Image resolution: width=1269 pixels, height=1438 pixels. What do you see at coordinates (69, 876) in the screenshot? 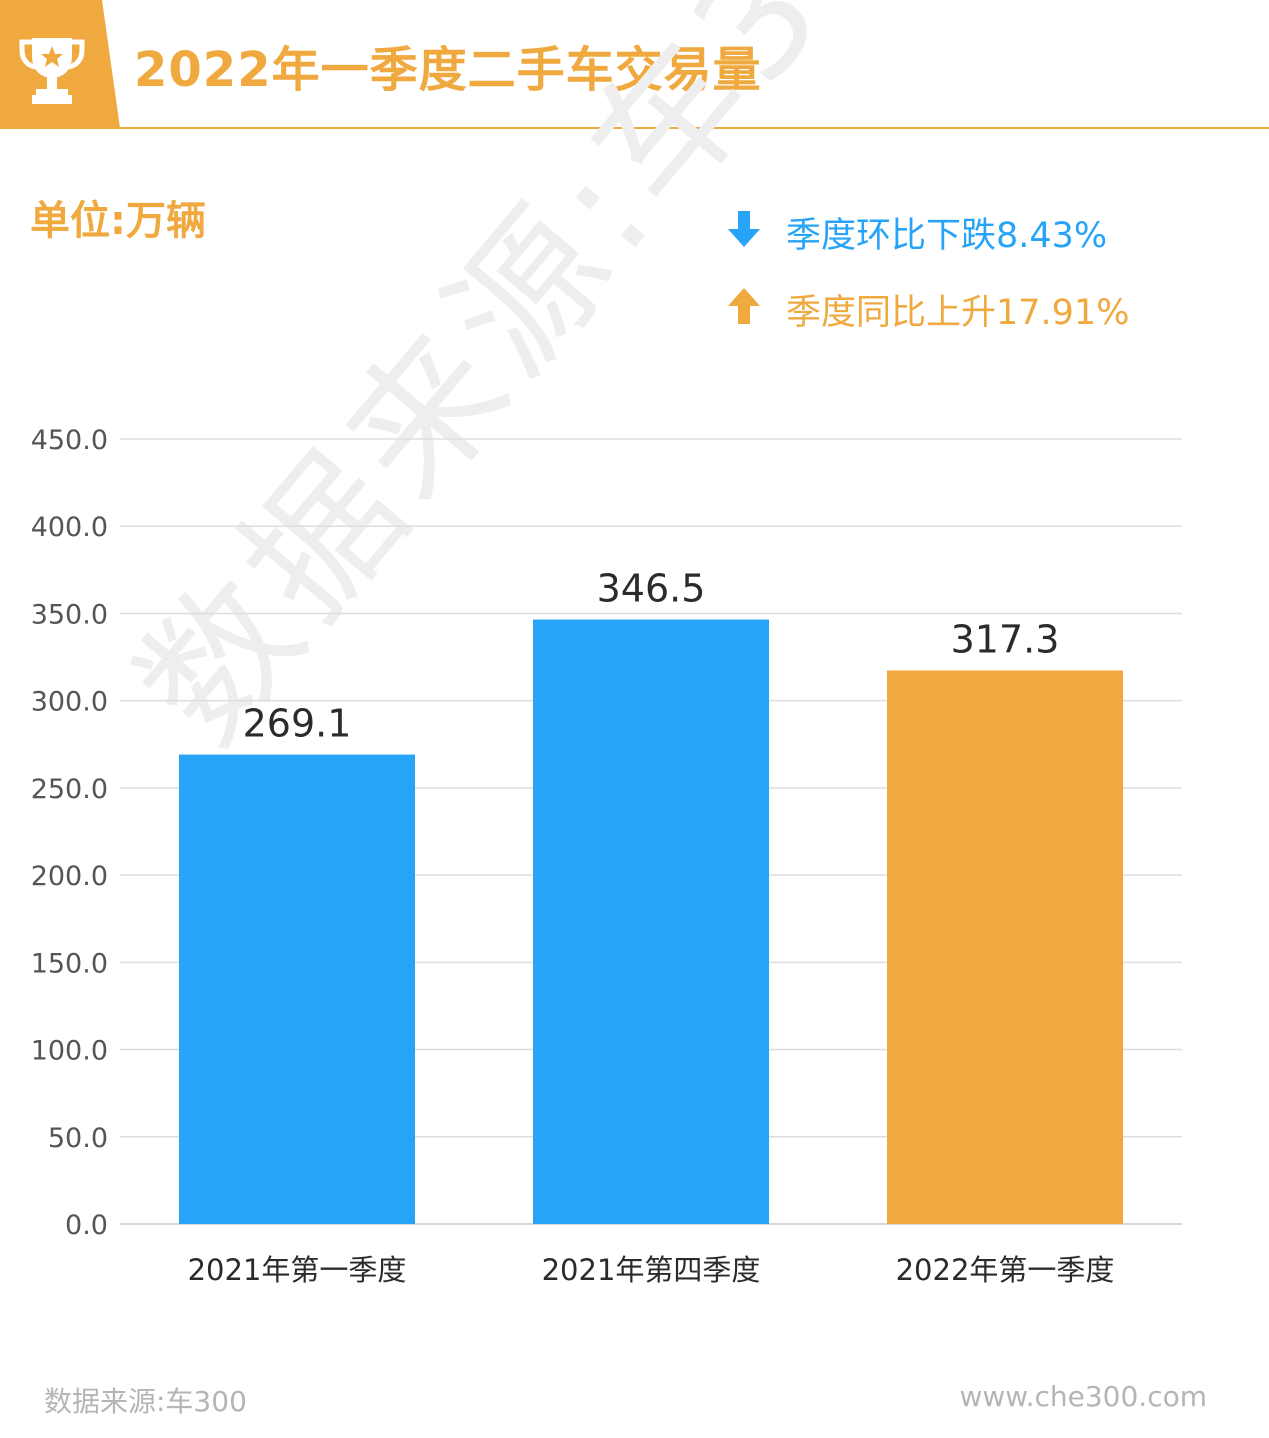
I see `y-tick-label: 200.0` at bounding box center [69, 876].